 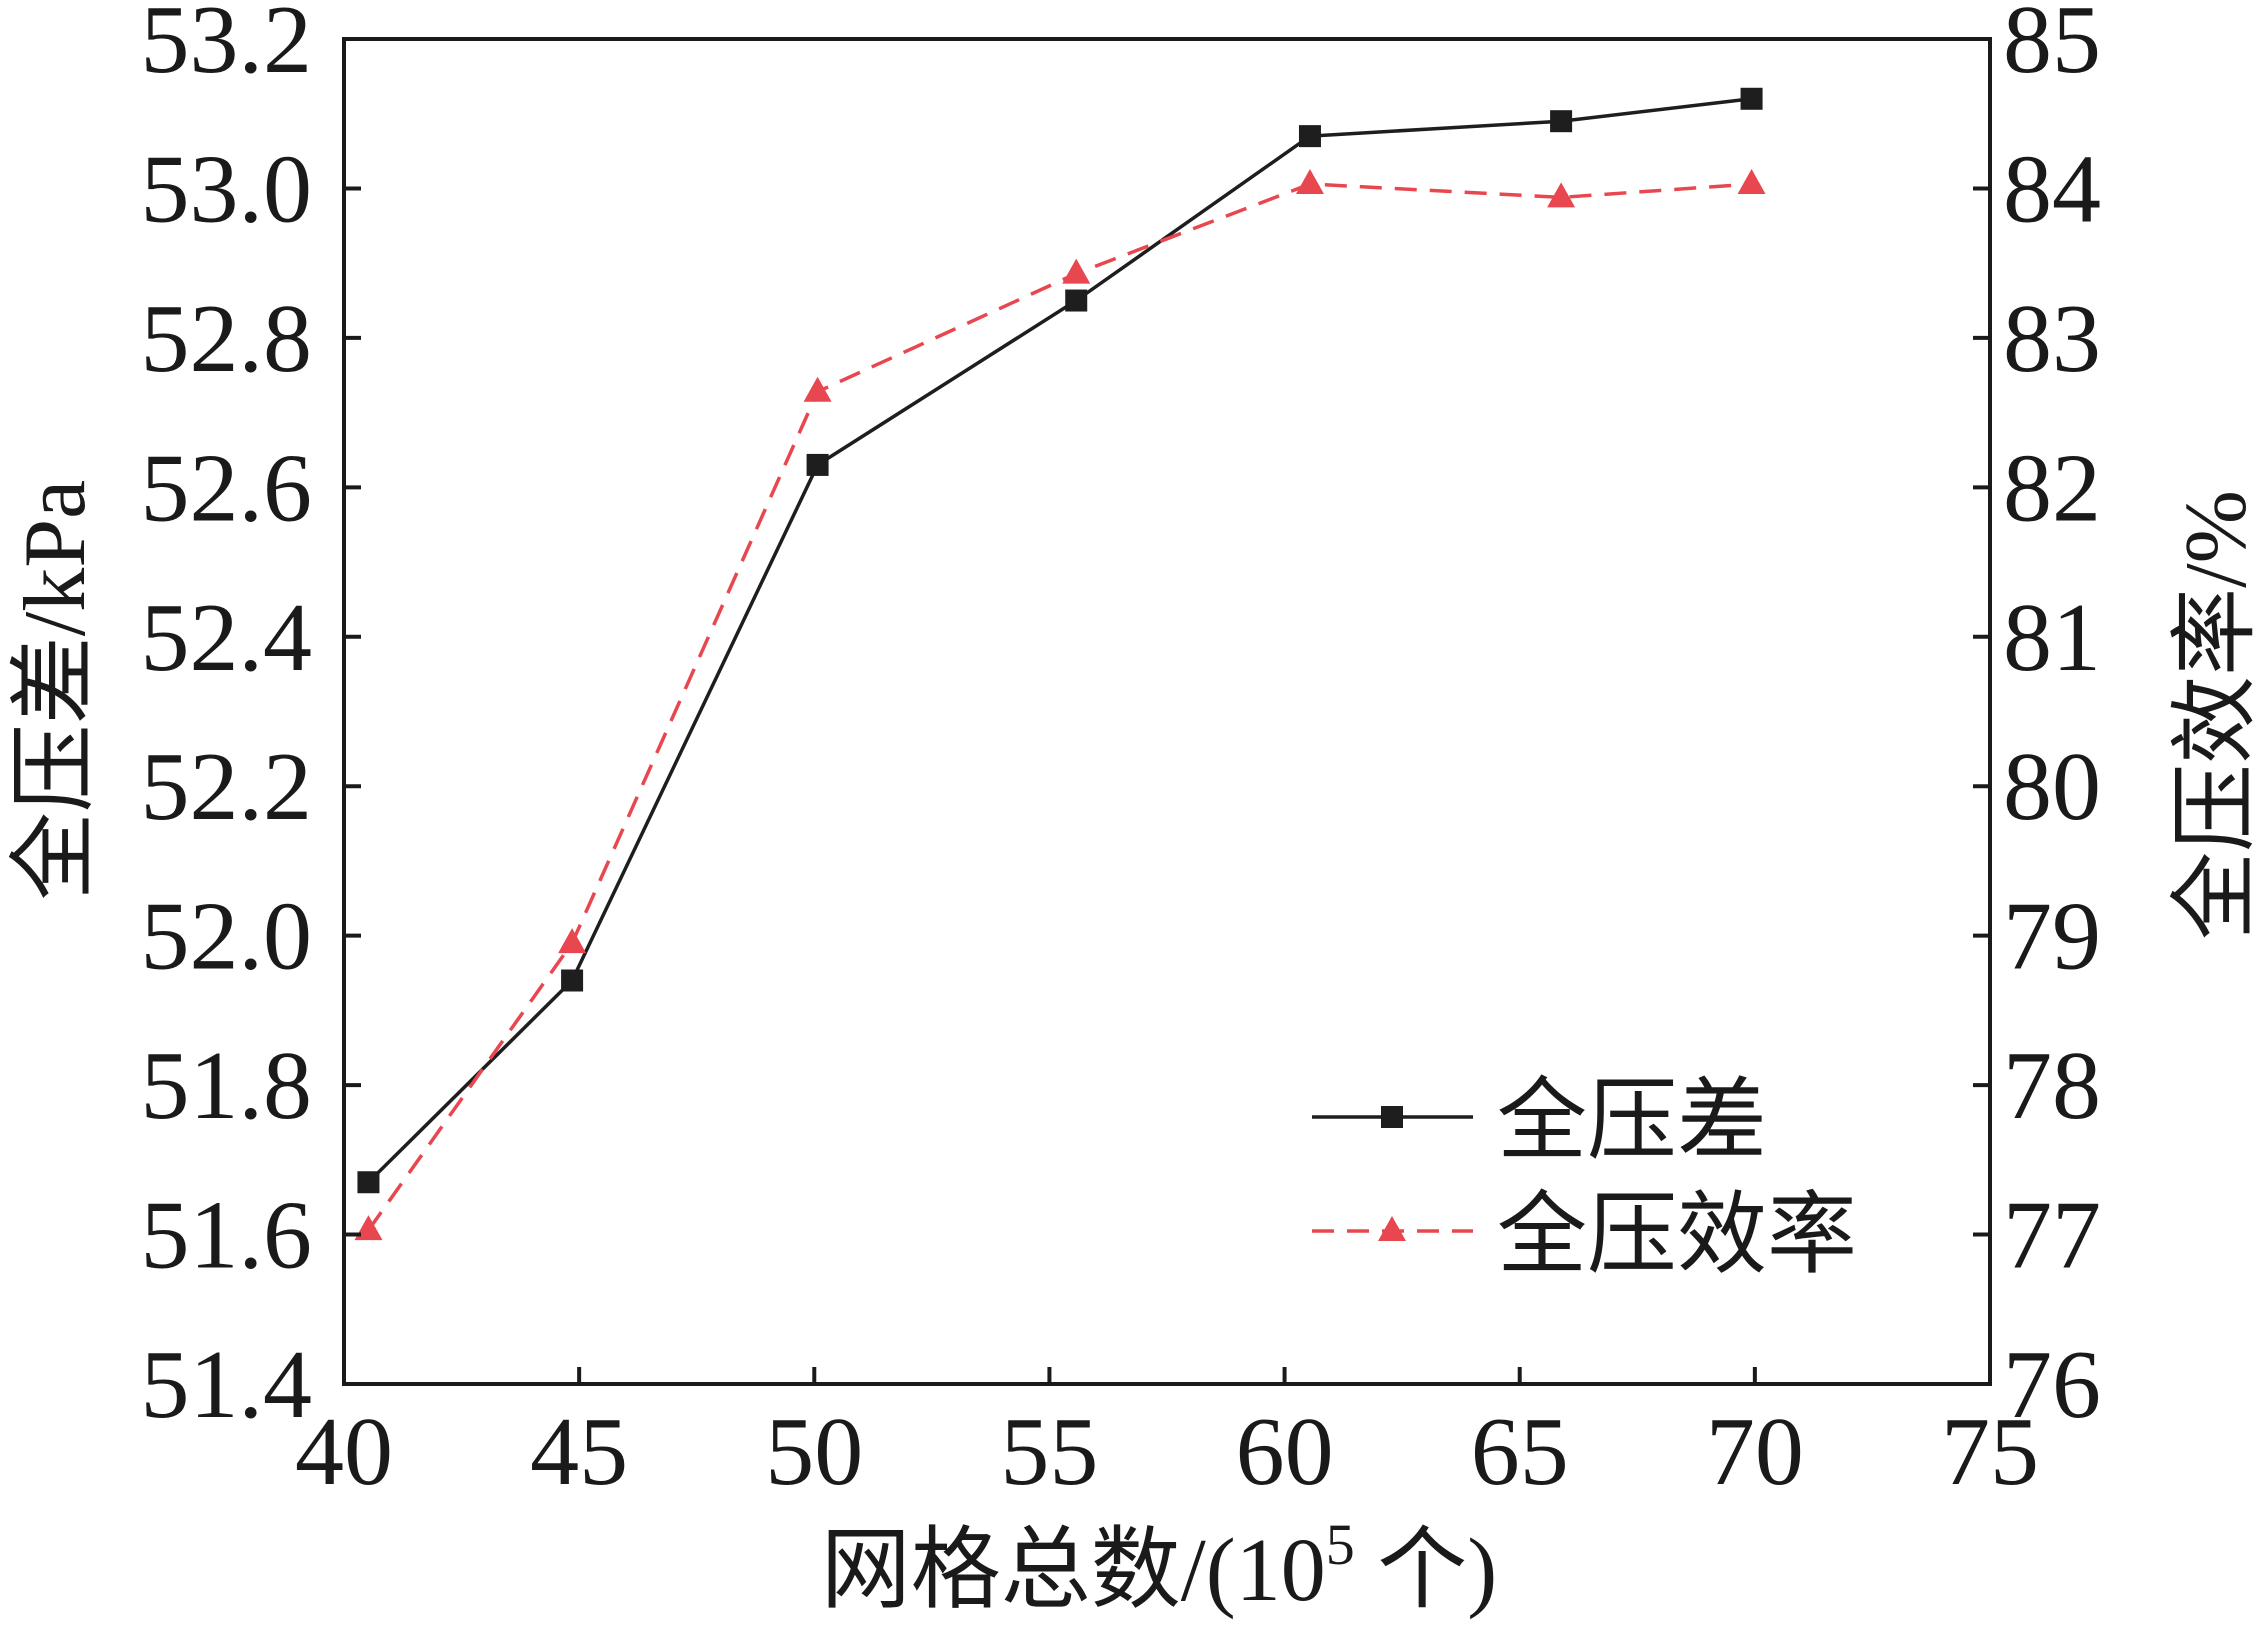 I want to click on legend-entry-total-pressure-efficiency: 全压效率, so click(x=1584, y=1235).